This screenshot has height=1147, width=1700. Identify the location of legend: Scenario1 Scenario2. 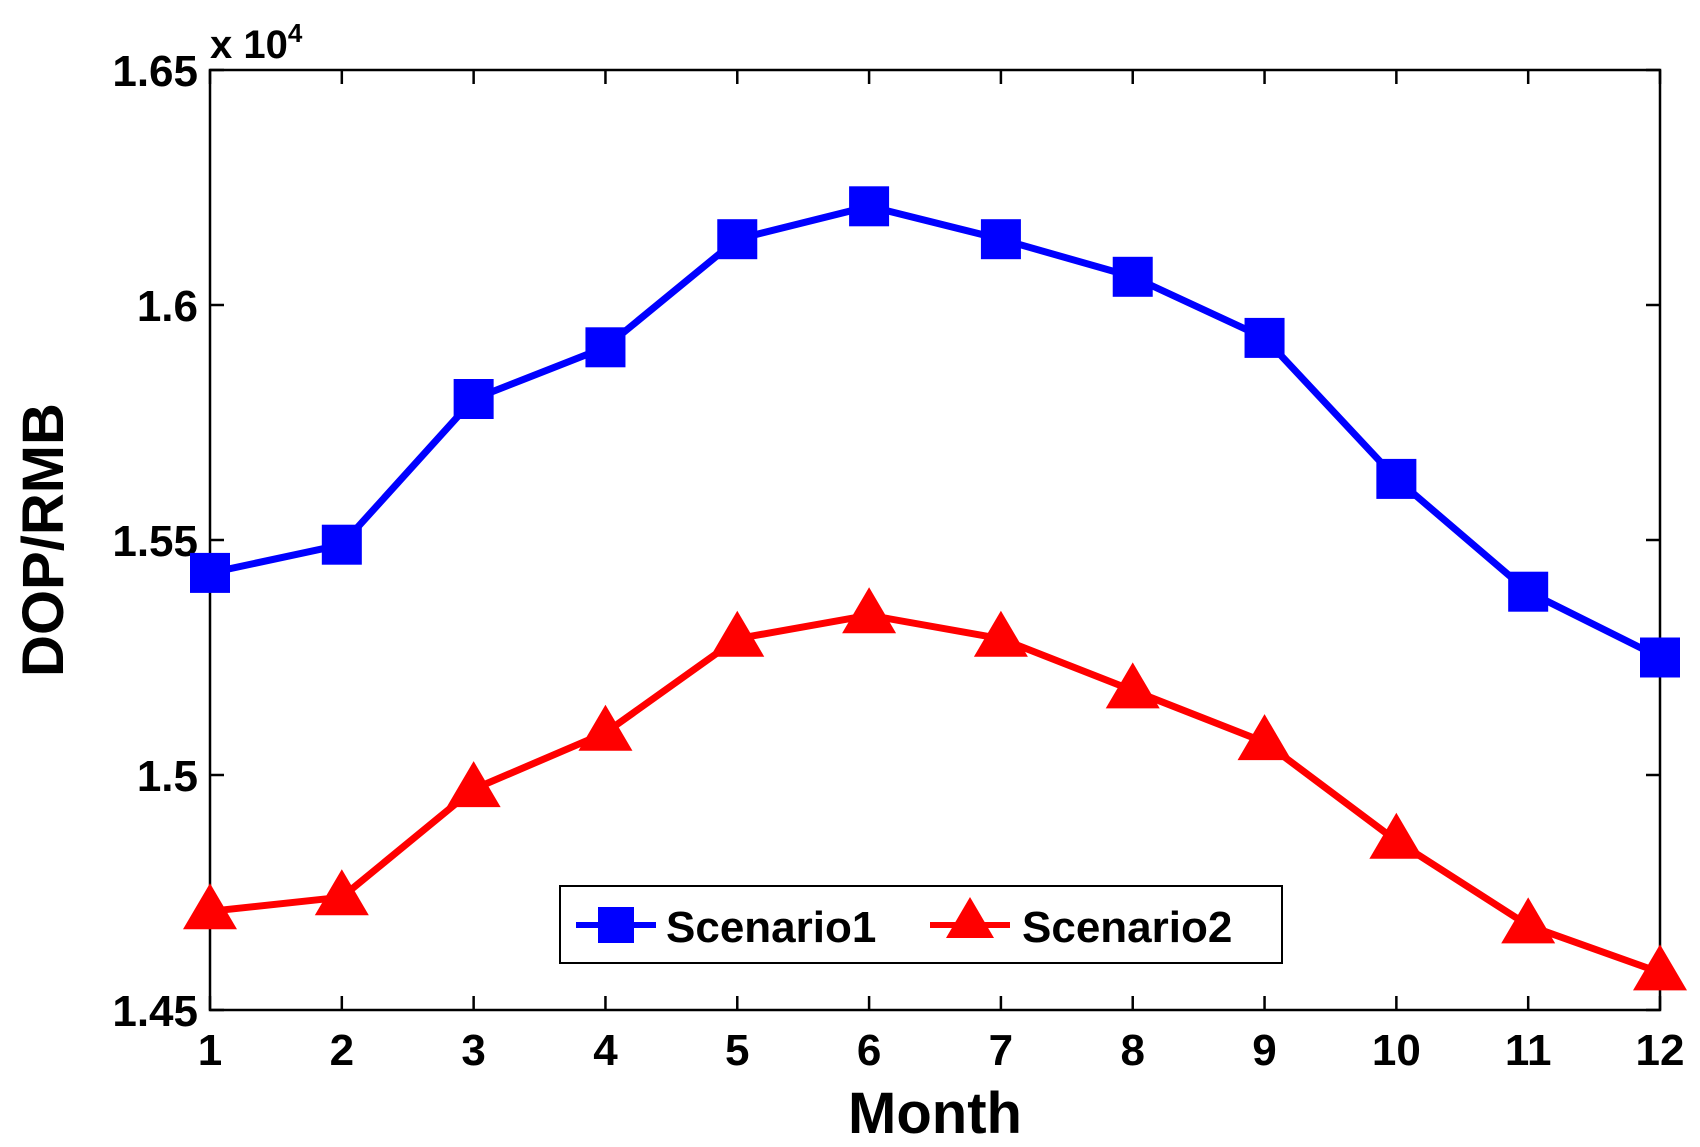
(921, 924).